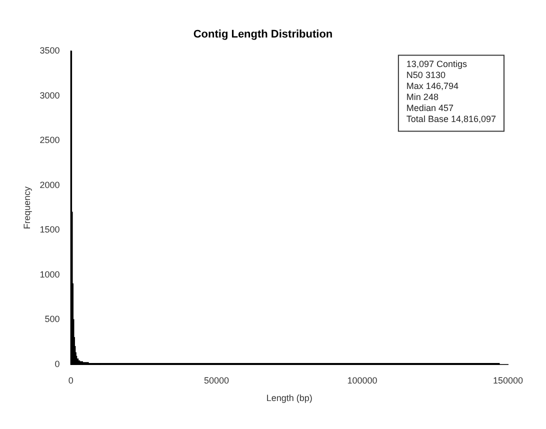 The width and height of the screenshot is (546, 429). Describe the element at coordinates (52, 319) in the screenshot. I see `y-tick-label: 500` at that location.